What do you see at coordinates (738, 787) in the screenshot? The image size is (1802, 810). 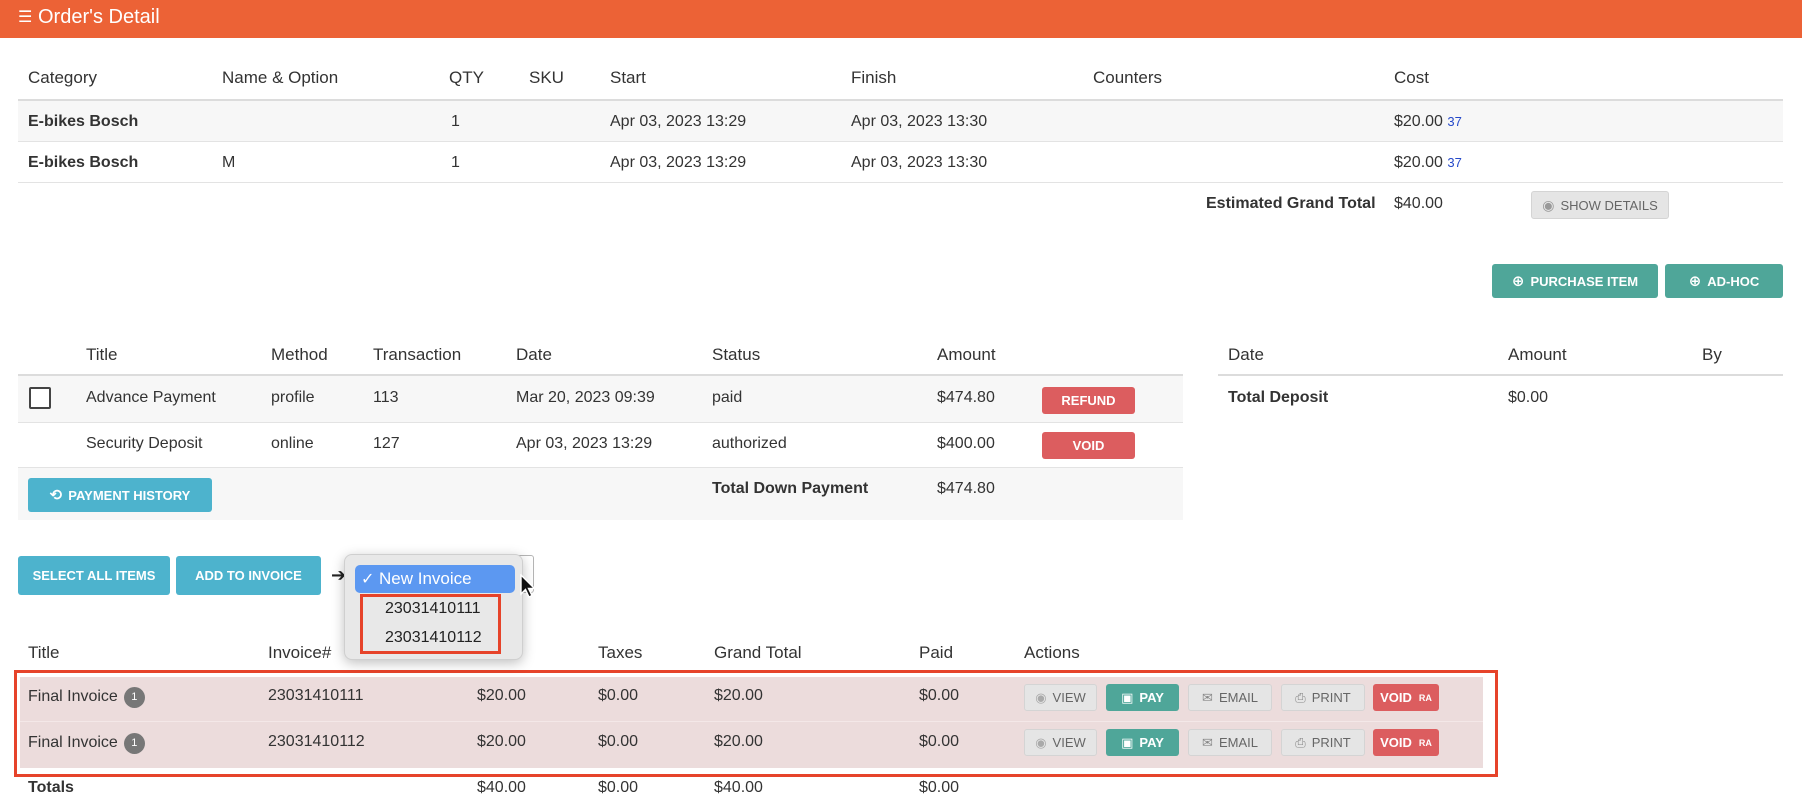 I see `totals-grand-total: $40.00` at bounding box center [738, 787].